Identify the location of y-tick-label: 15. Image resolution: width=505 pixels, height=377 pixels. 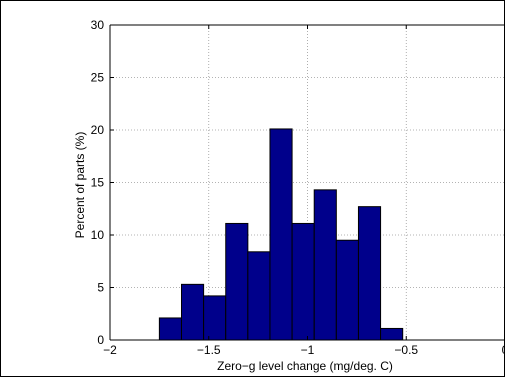
(98, 183).